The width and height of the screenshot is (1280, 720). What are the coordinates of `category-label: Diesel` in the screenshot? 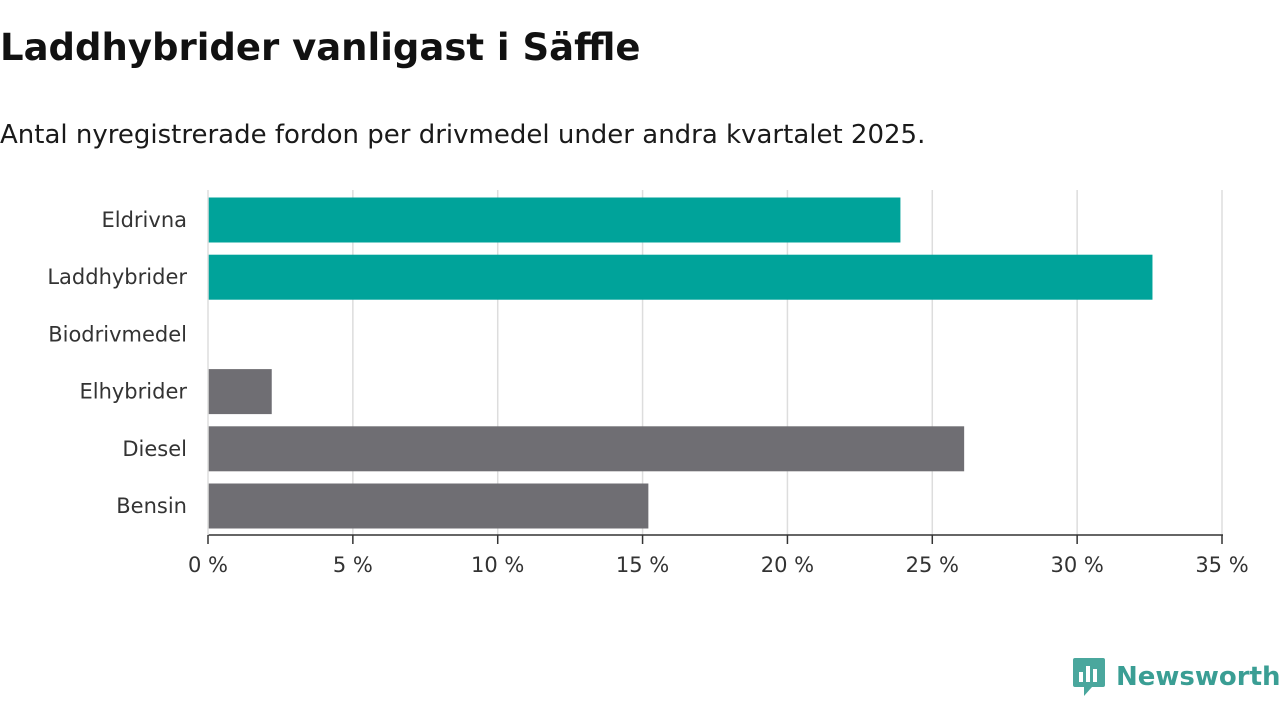 It's located at (154, 449).